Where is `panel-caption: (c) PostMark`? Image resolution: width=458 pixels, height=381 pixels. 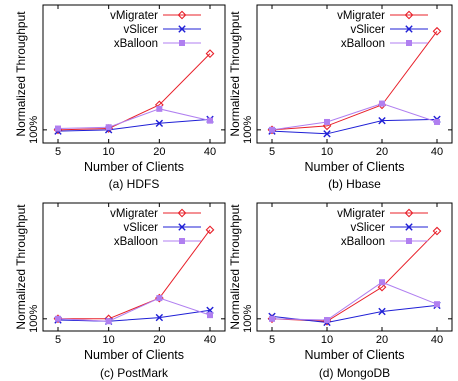
panel-caption: (c) PostMark is located at coordinates (134, 373).